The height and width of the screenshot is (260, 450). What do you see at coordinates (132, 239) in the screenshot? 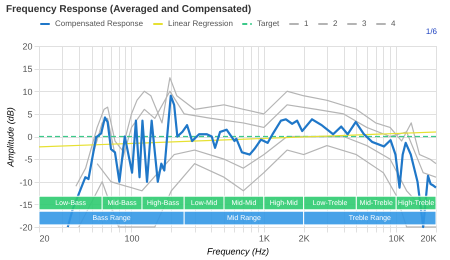
I see `x-tick-label: 100` at bounding box center [132, 239].